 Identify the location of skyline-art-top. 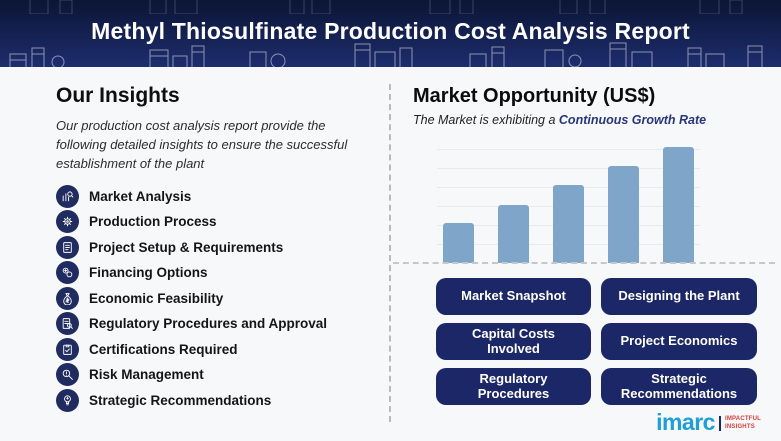
(386, 7).